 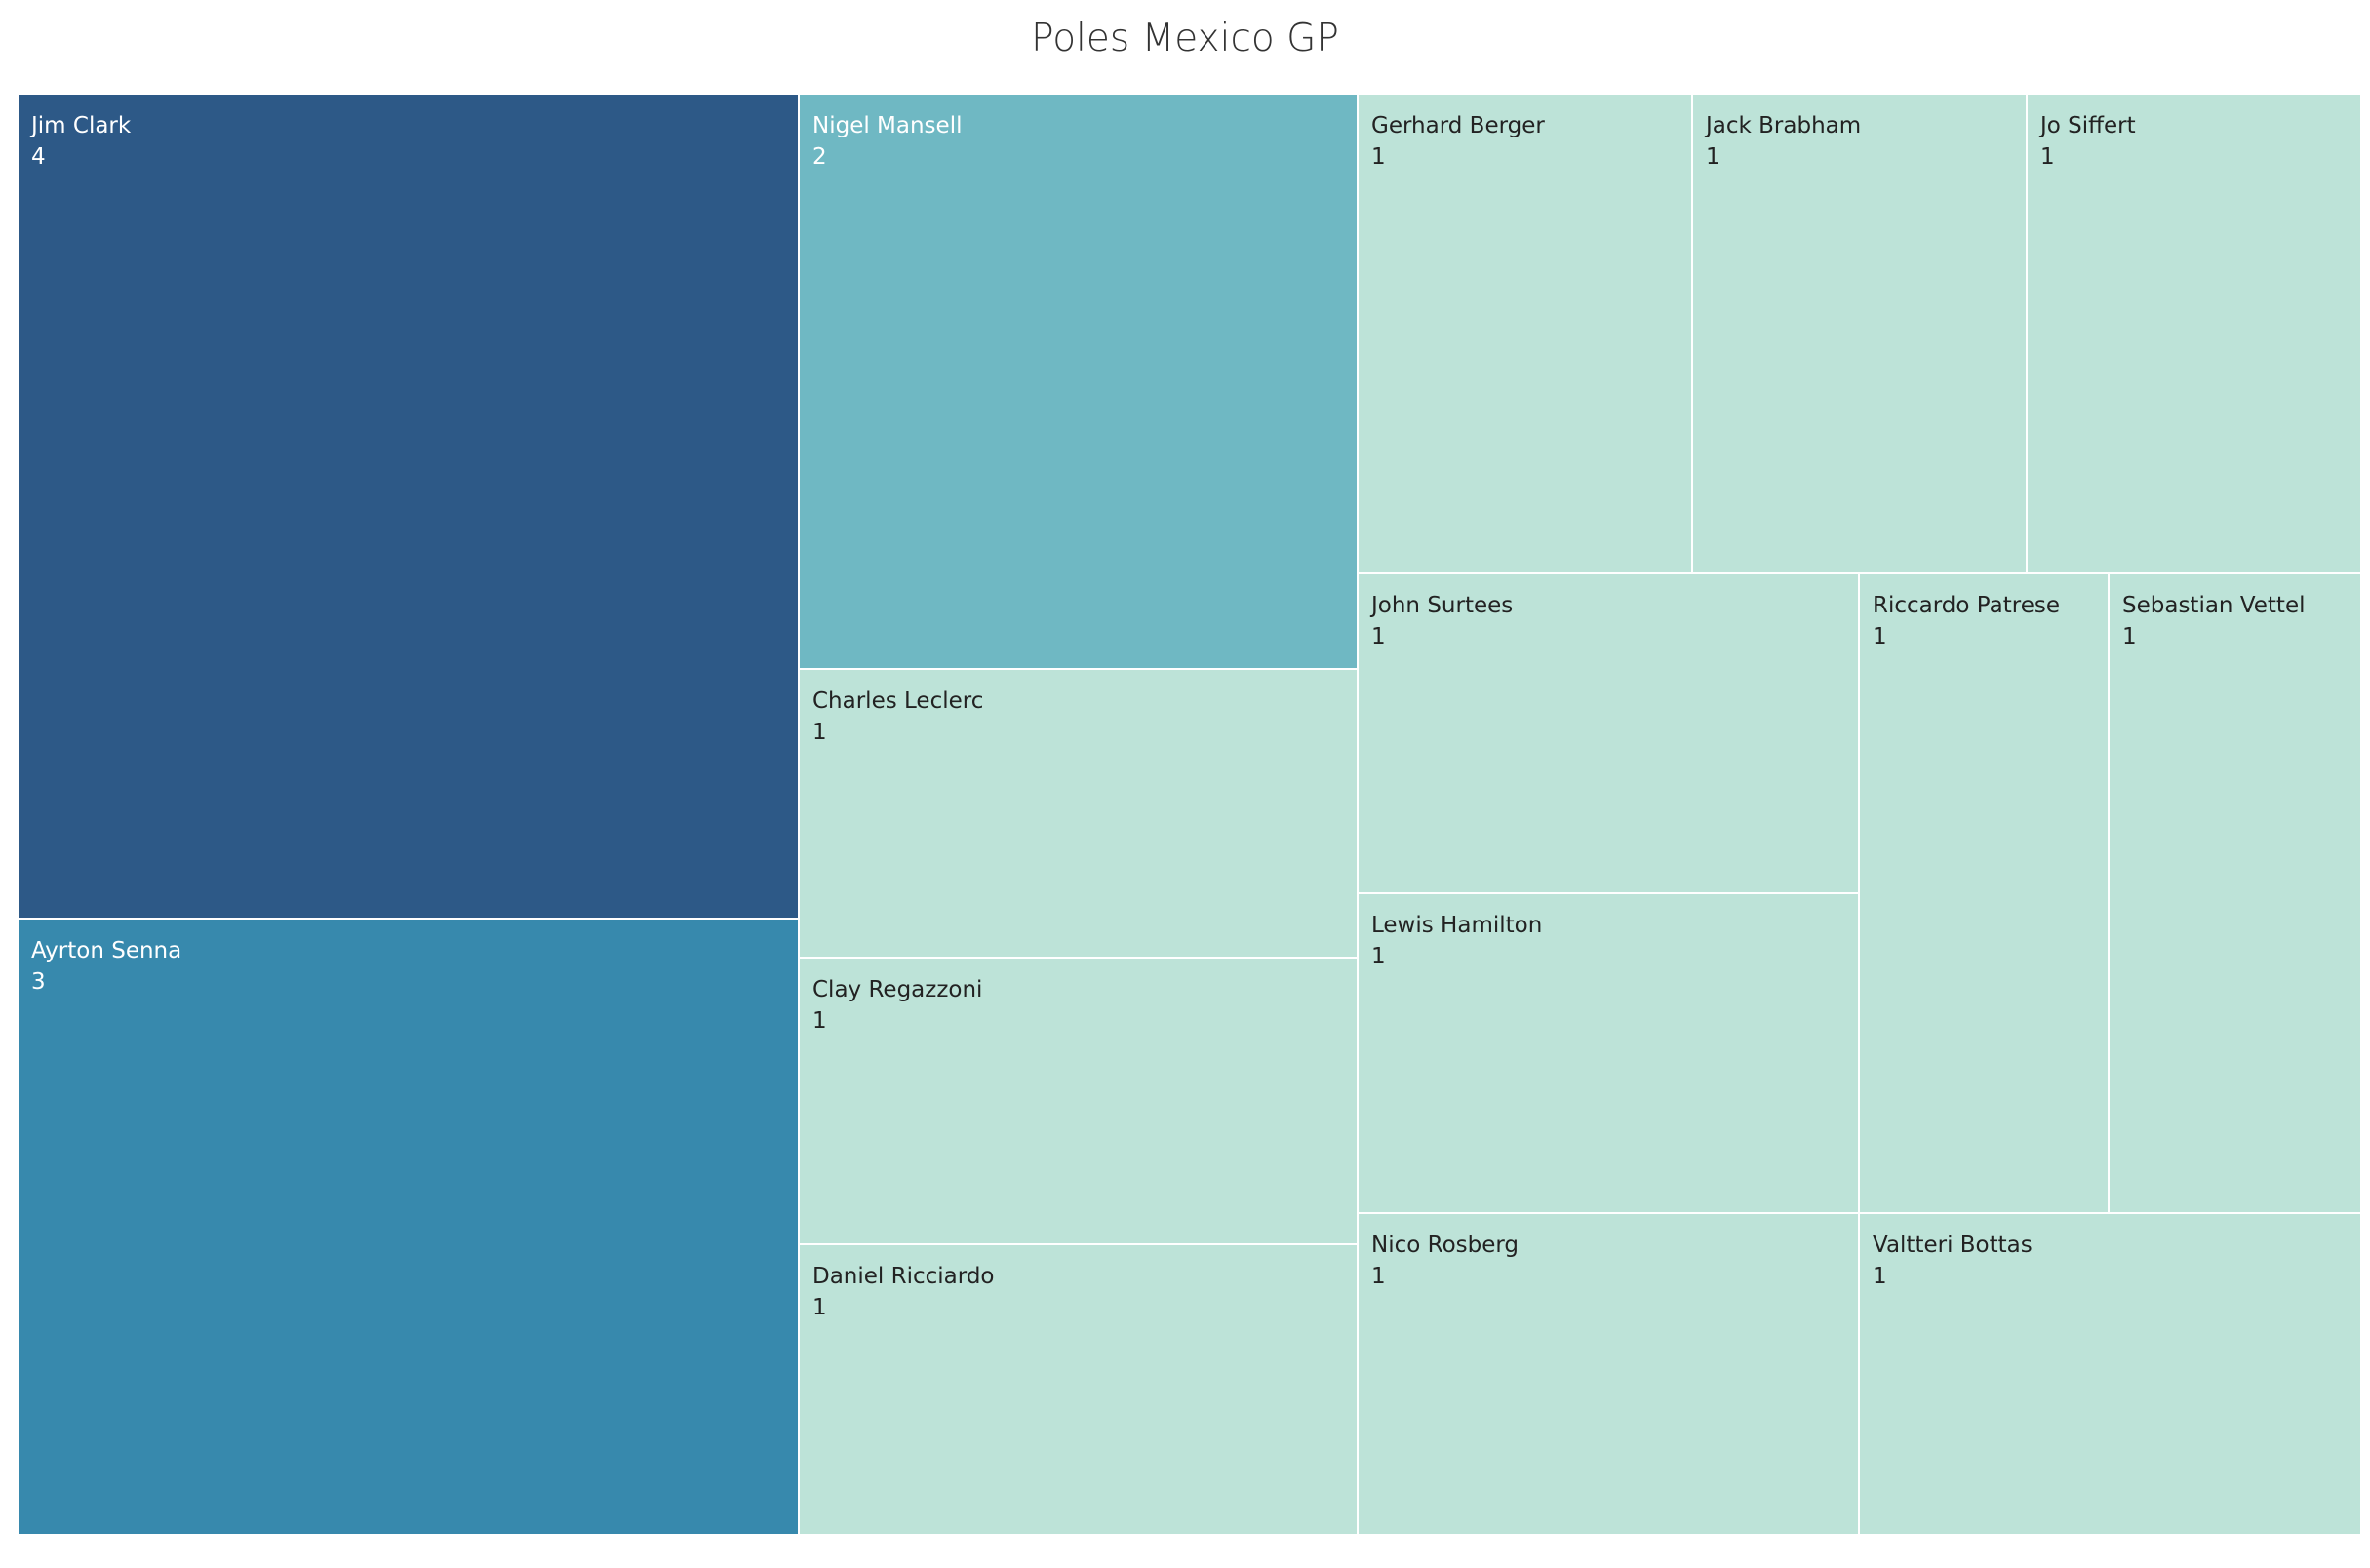 What do you see at coordinates (38, 157) in the screenshot?
I see `tile-value-jim-clark: 4` at bounding box center [38, 157].